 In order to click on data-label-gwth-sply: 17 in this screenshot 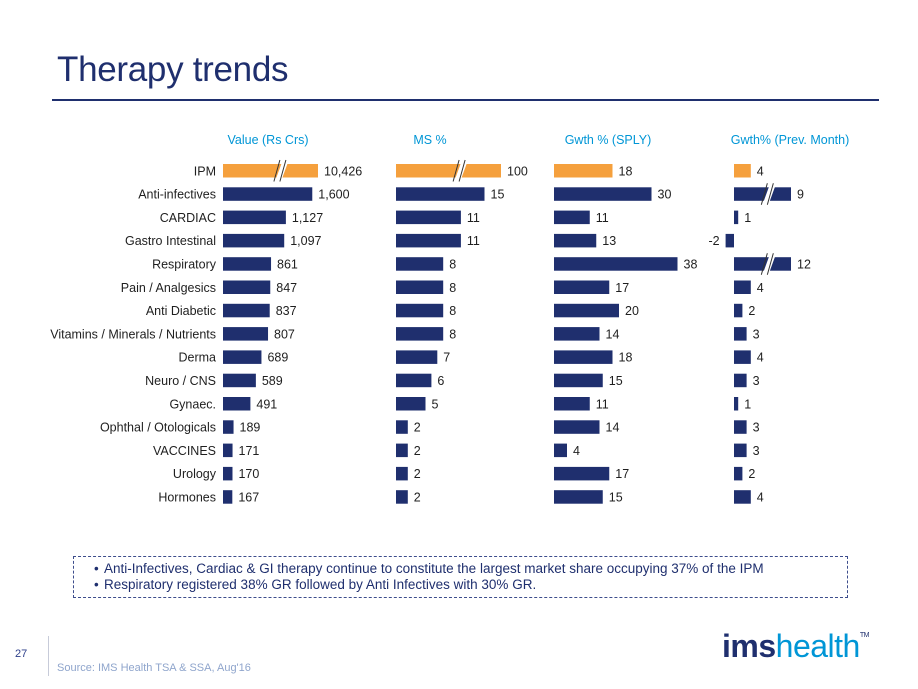, I will do `click(622, 288)`.